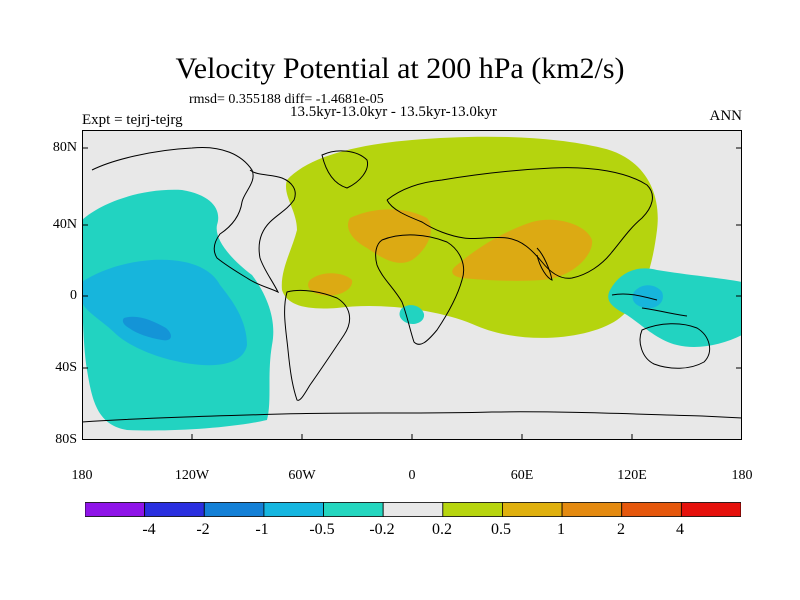  Describe the element at coordinates (322, 529) in the screenshot. I see `legend-label: -0.5` at that location.